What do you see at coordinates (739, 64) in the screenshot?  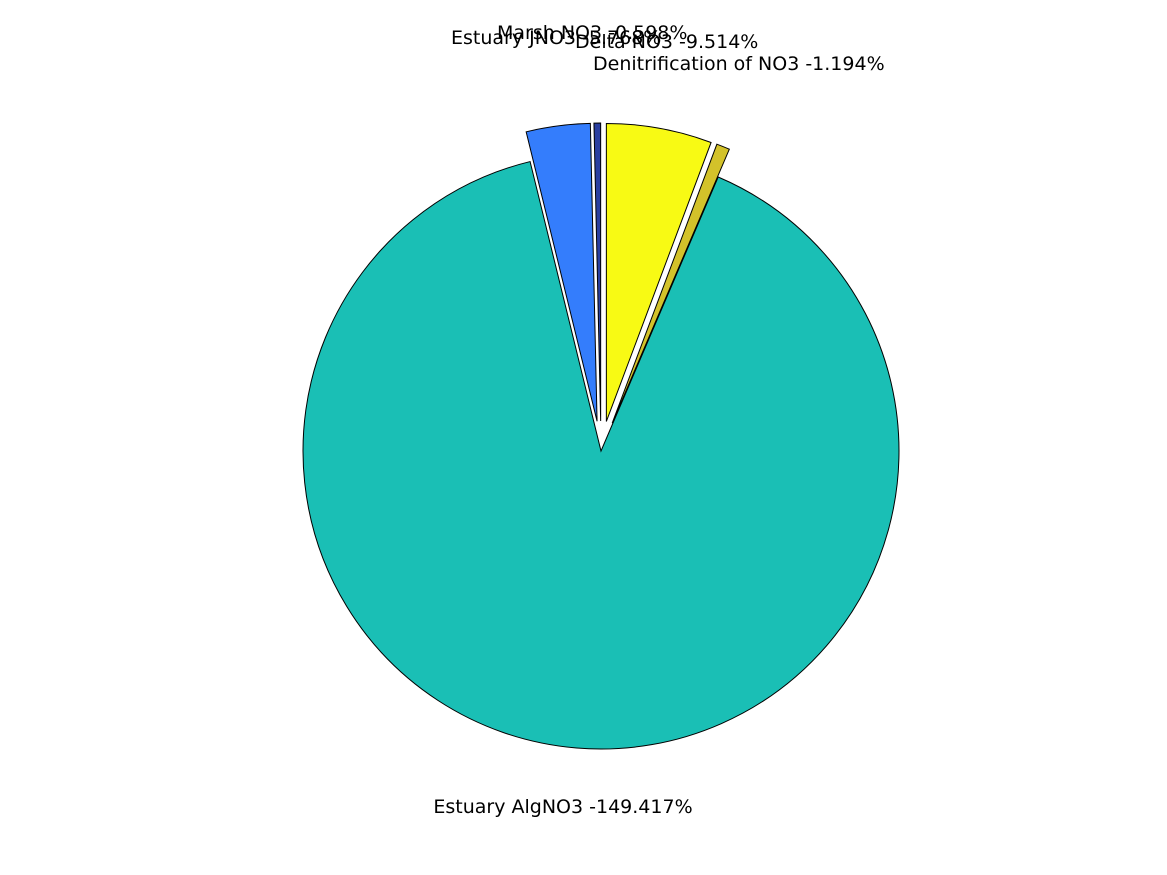 I see `slice-label: Denitrification of NO3 -1.194%` at bounding box center [739, 64].